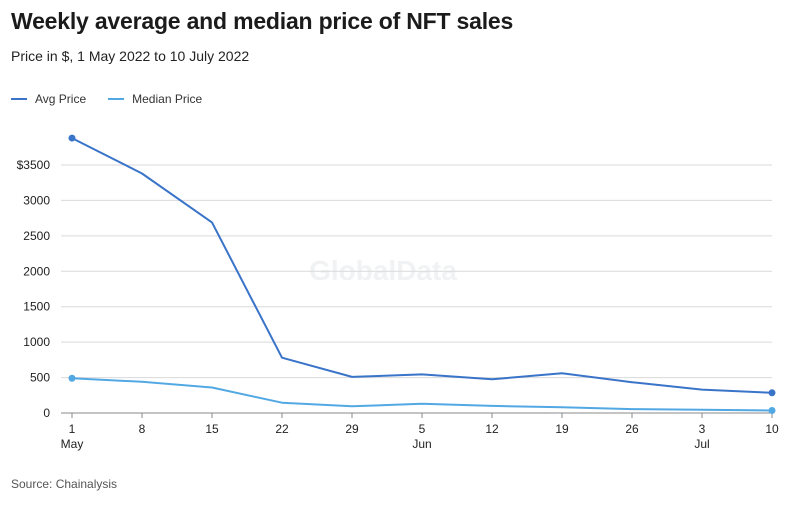 The width and height of the screenshot is (800, 508). Describe the element at coordinates (352, 429) in the screenshot. I see `x-tick-label: 29` at that location.